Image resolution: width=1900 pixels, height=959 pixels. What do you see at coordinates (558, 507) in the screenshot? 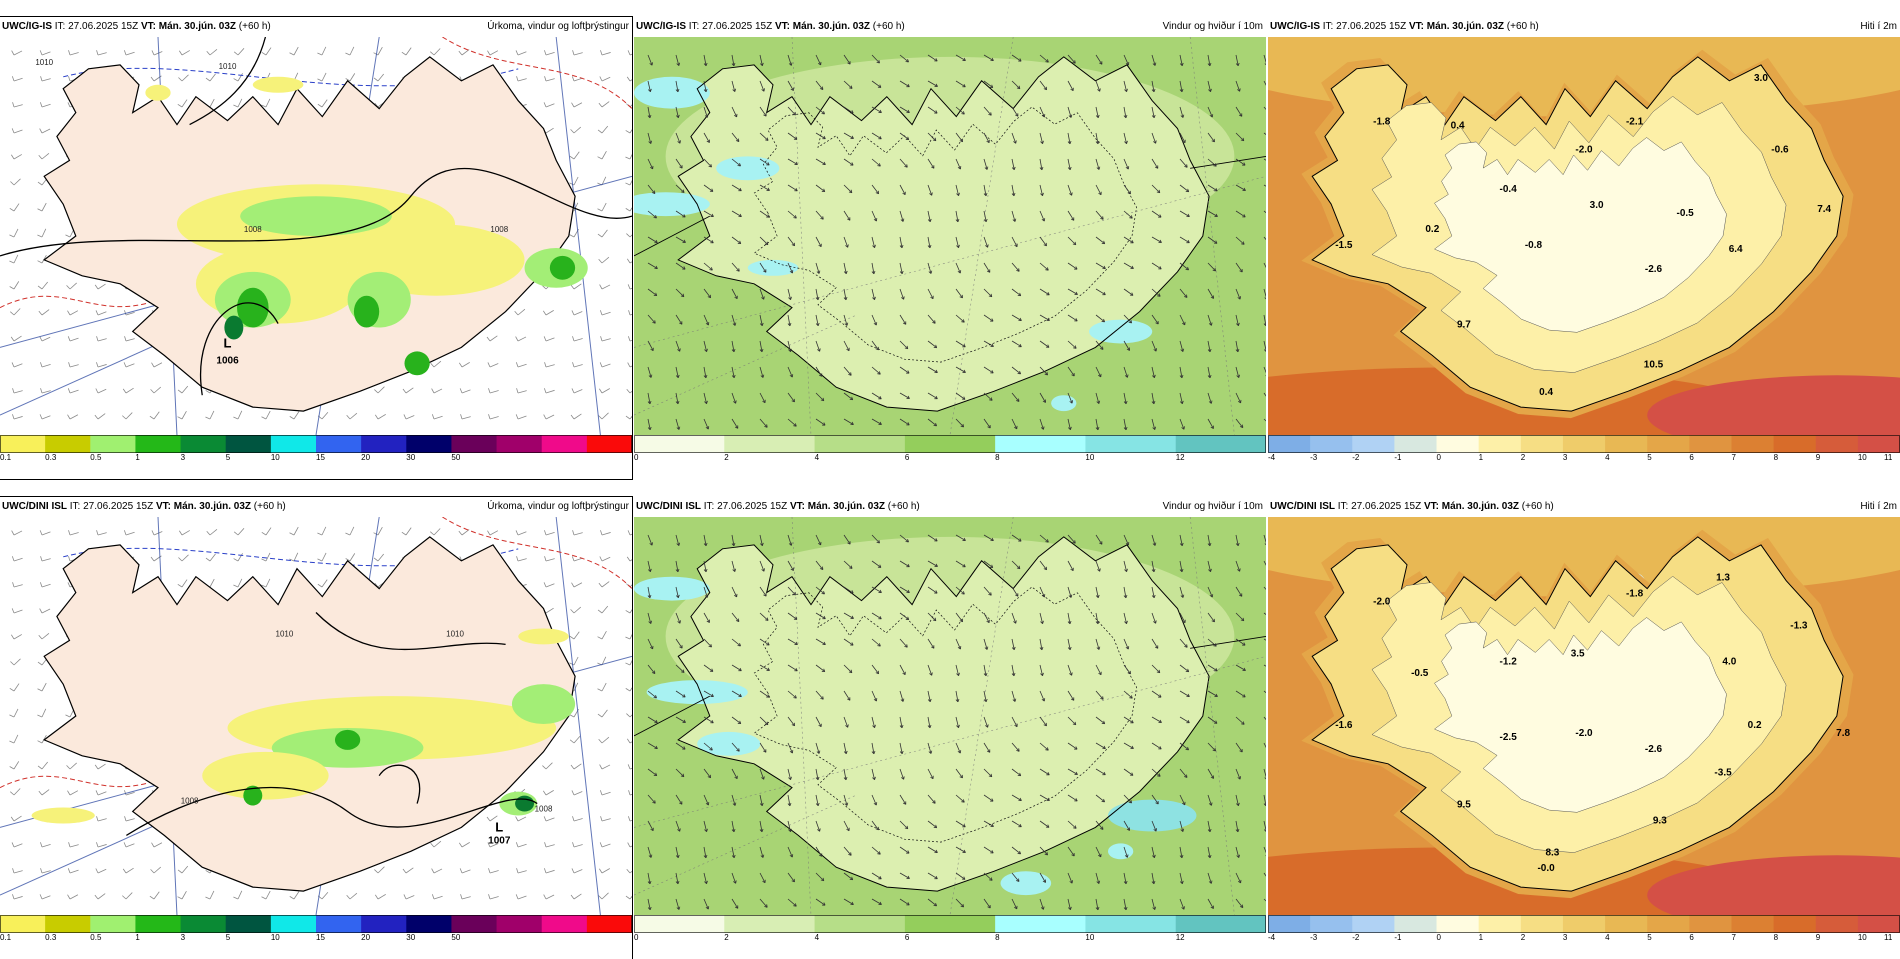
I see `panel-field-name: Úrkoma, vindur og loftþrýstingur` at bounding box center [558, 507].